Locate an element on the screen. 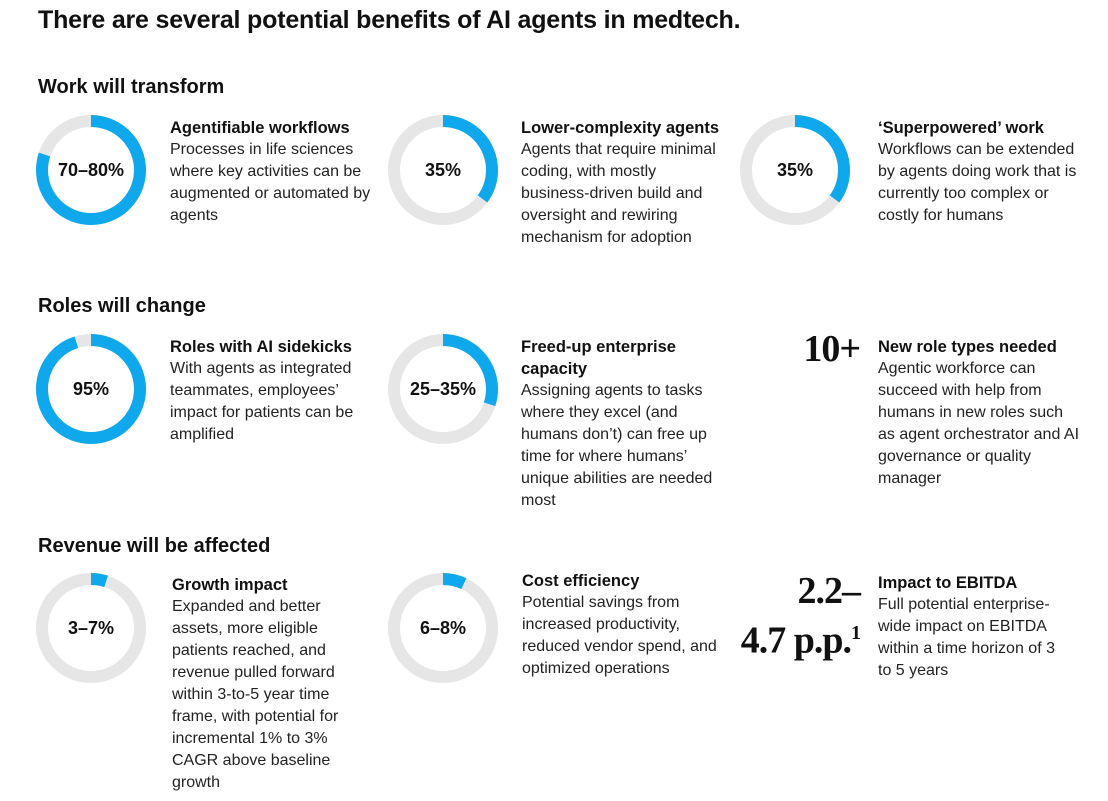 The width and height of the screenshot is (1108, 801). section-work: Work will transform is located at coordinates (131, 87).